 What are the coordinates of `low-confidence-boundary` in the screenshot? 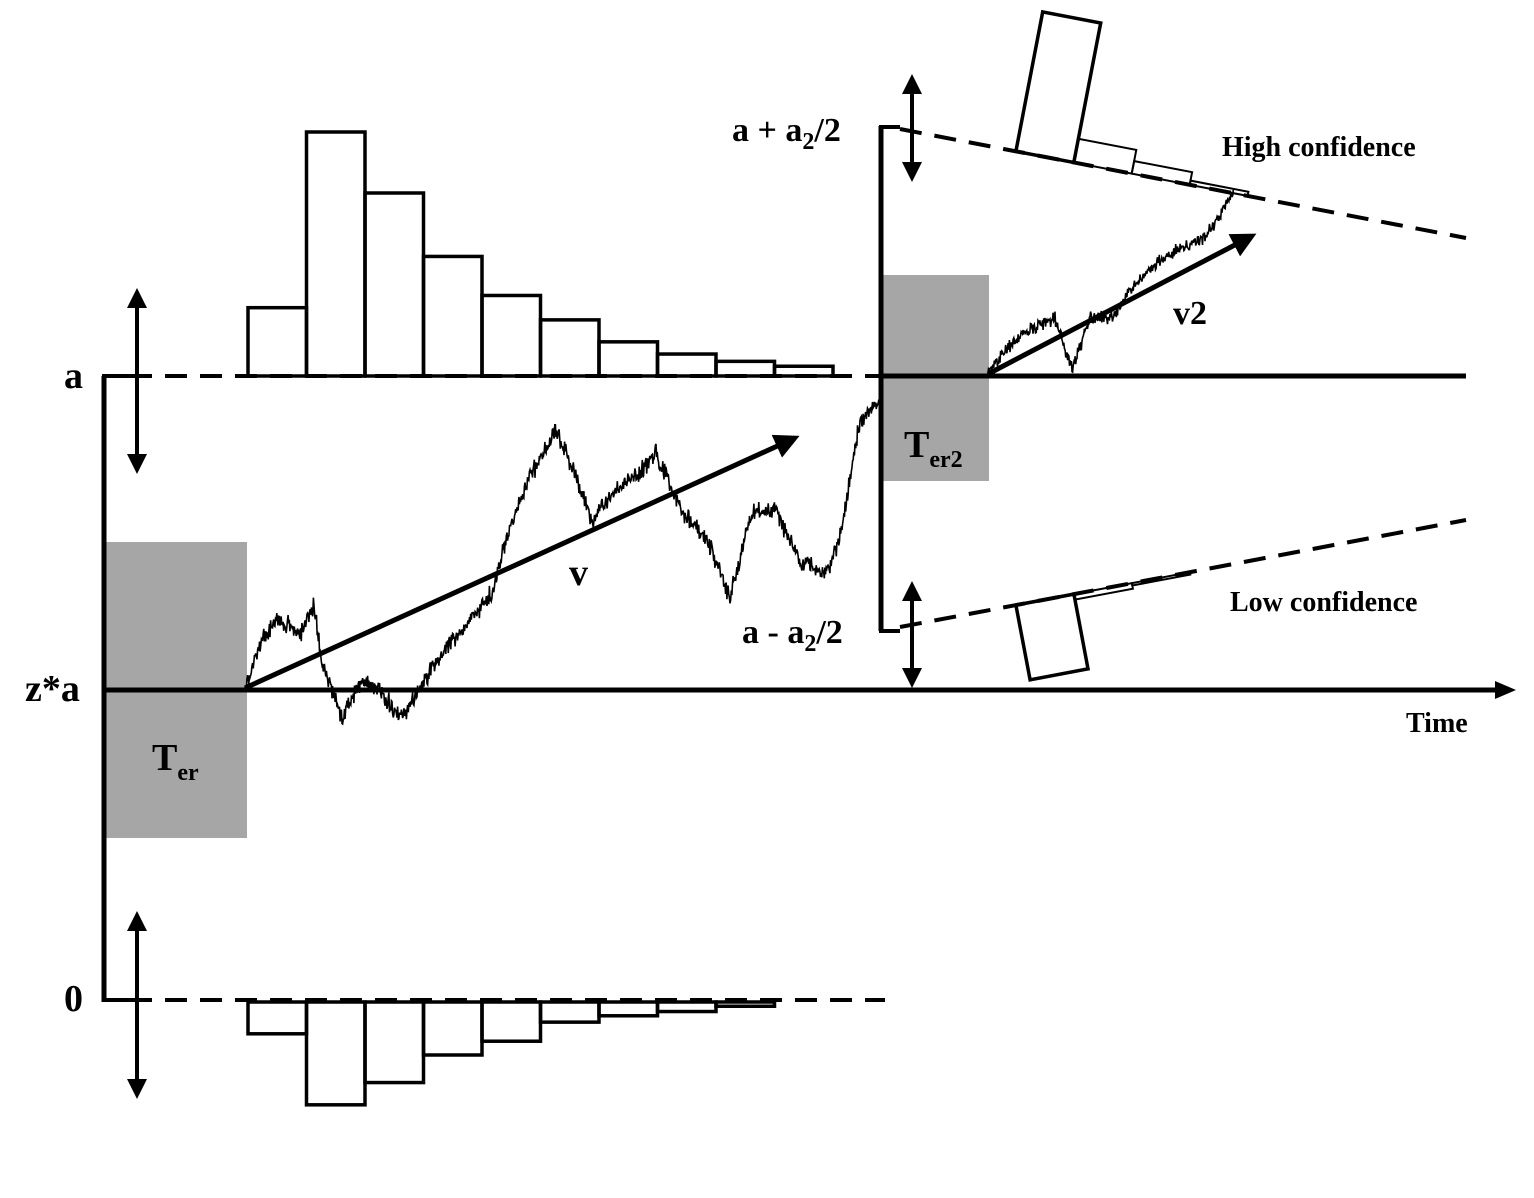 It's located at (1183, 573).